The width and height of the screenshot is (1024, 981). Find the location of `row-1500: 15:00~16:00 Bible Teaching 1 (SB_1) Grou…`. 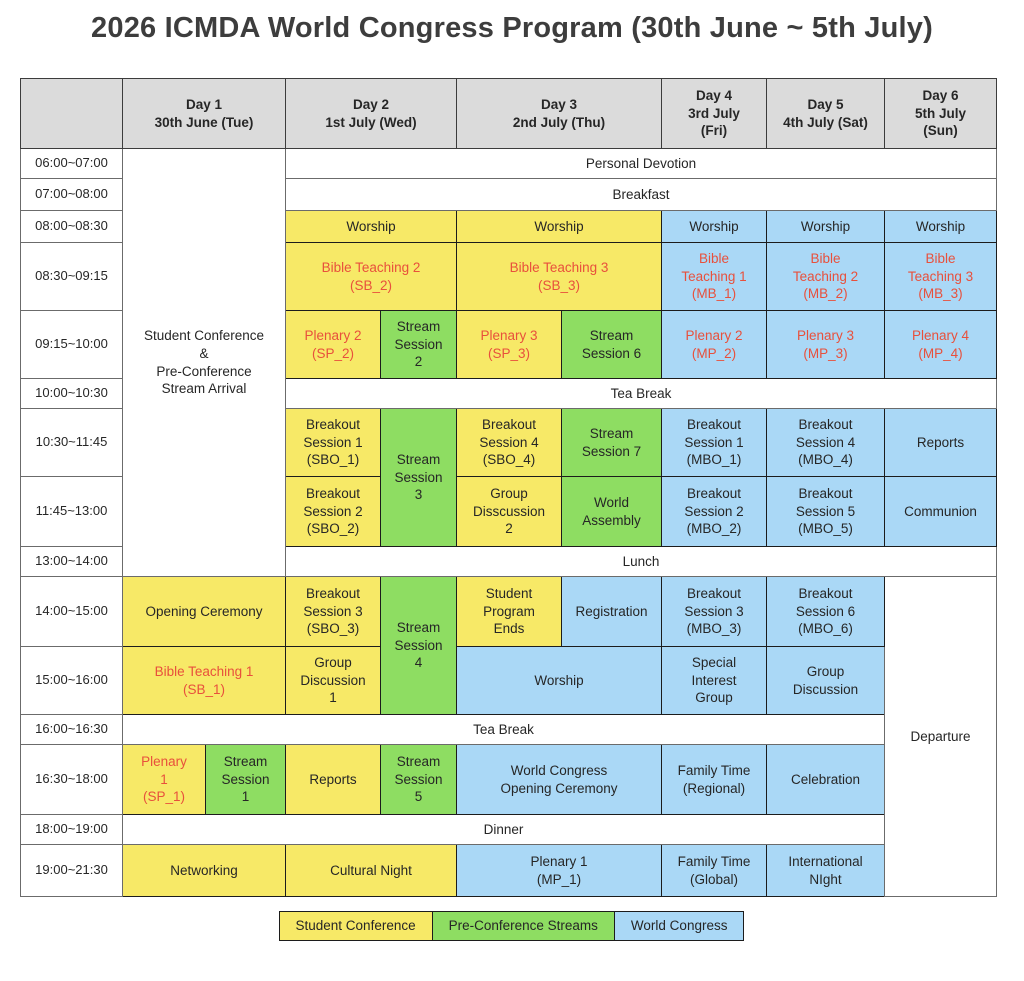

row-1500: 15:00~16:00 Bible Teaching 1 (SB_1) Grou… is located at coordinates (508, 680).